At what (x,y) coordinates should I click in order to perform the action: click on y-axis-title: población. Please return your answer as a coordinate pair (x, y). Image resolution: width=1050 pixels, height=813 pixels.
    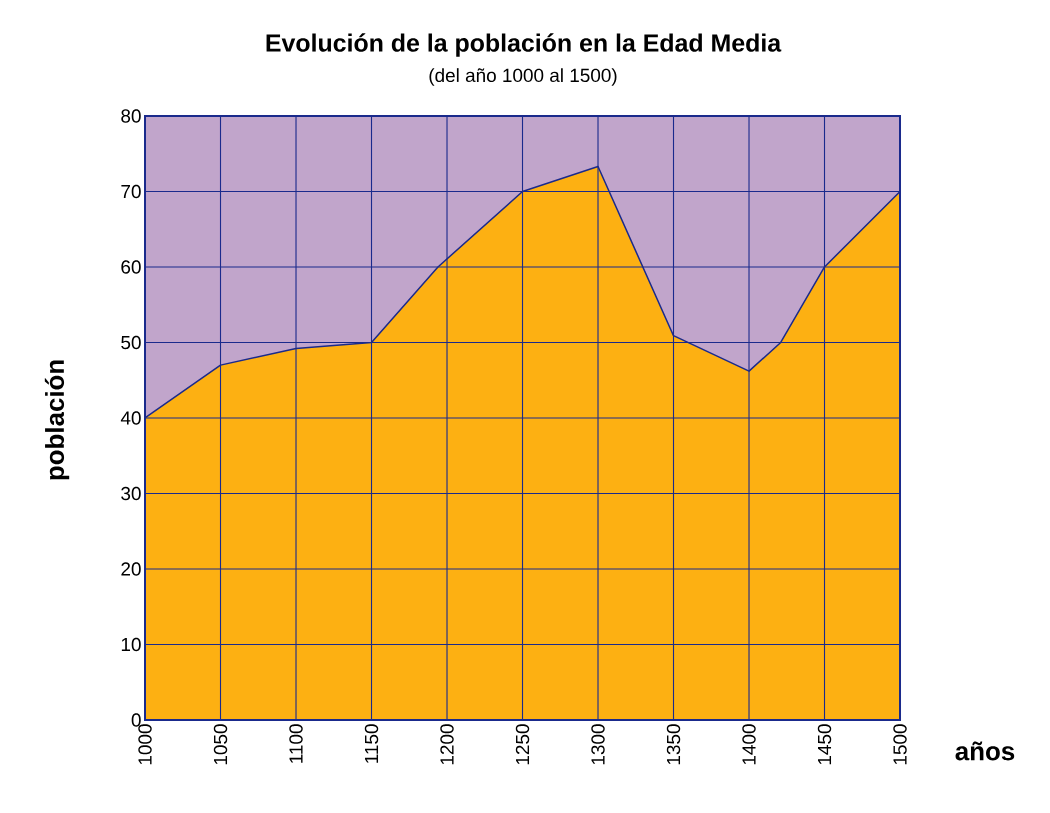
    Looking at the image, I should click on (57, 420).